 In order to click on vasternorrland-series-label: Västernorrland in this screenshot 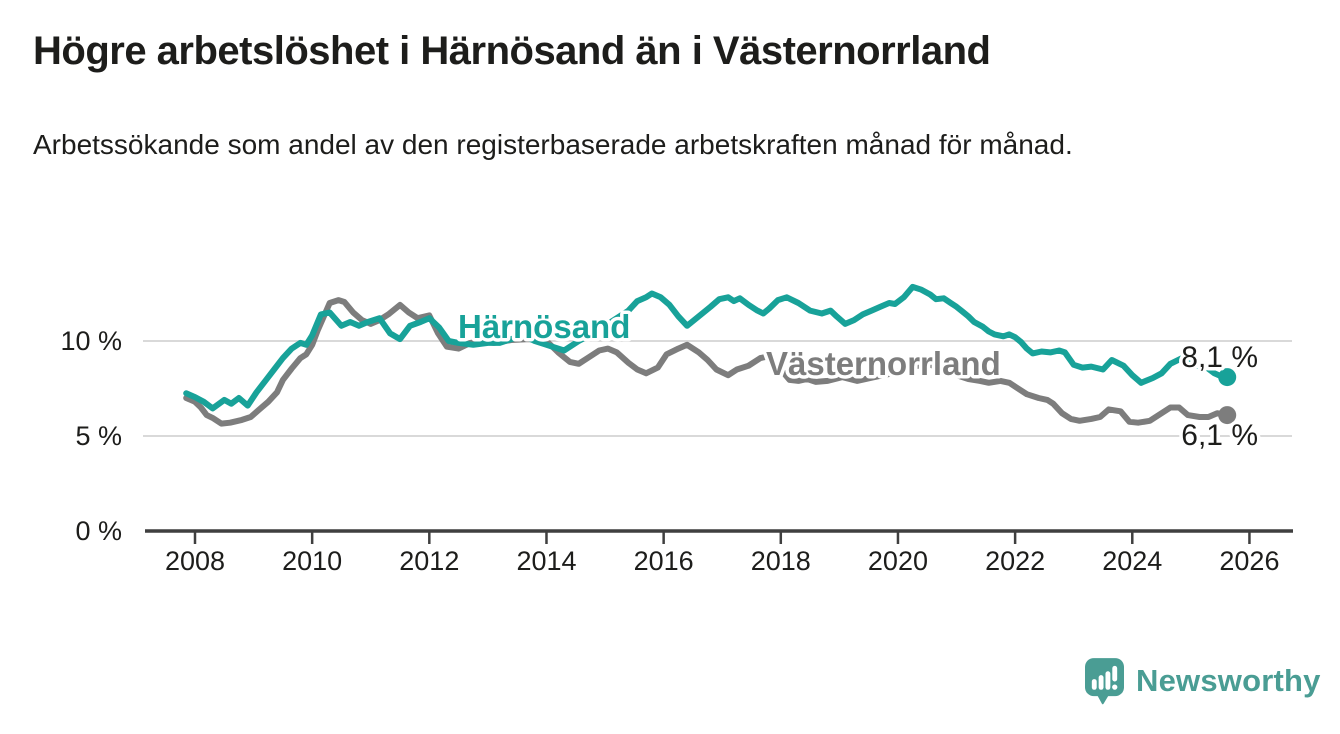, I will do `click(883, 363)`.